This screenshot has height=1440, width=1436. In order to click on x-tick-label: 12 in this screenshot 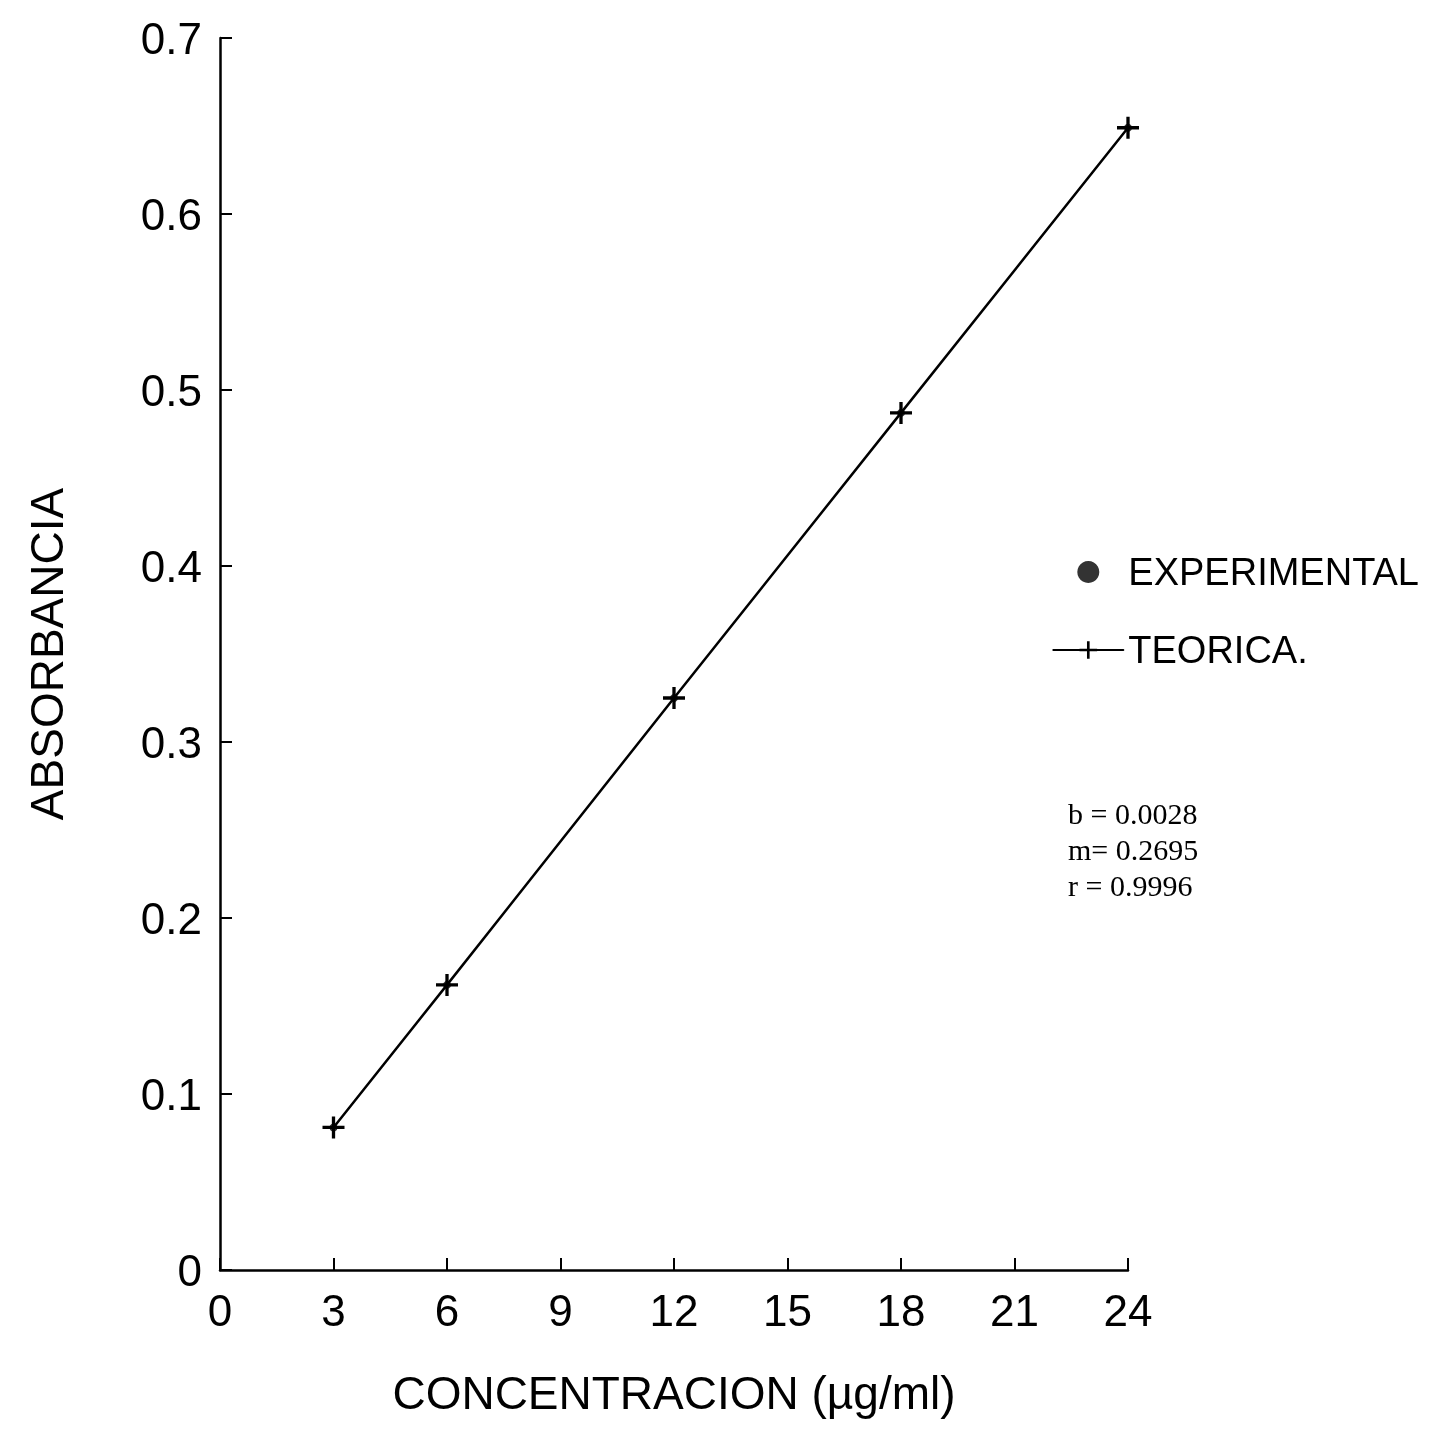, I will do `click(674, 1310)`.